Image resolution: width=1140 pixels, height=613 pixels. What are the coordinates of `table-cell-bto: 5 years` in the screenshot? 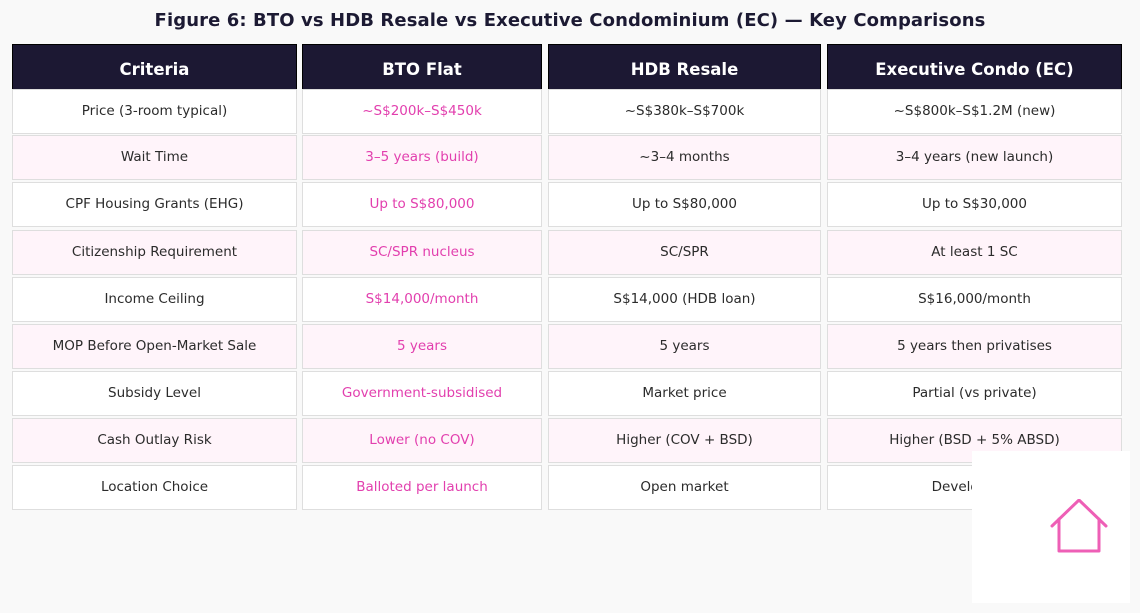 It's located at (422, 346).